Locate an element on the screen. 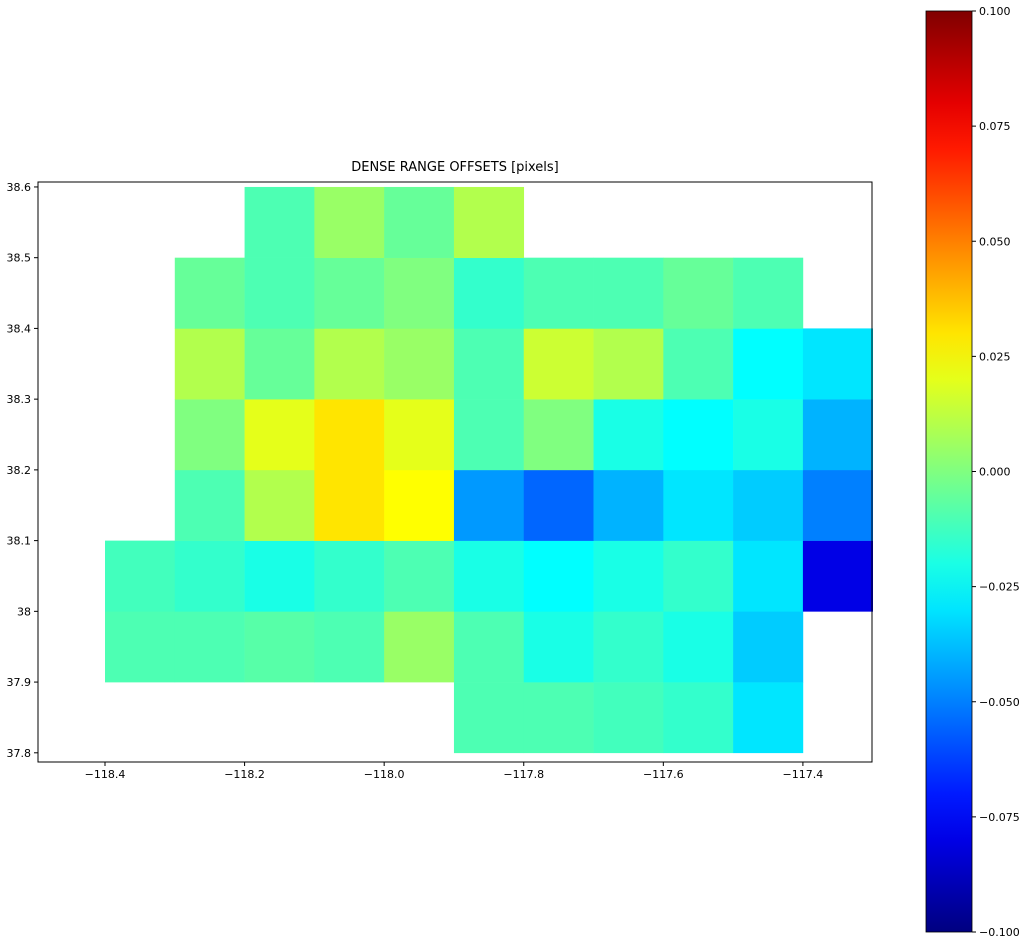 The height and width of the screenshot is (947, 1024). y-tick-label: 38.4 is located at coordinates (19, 328).